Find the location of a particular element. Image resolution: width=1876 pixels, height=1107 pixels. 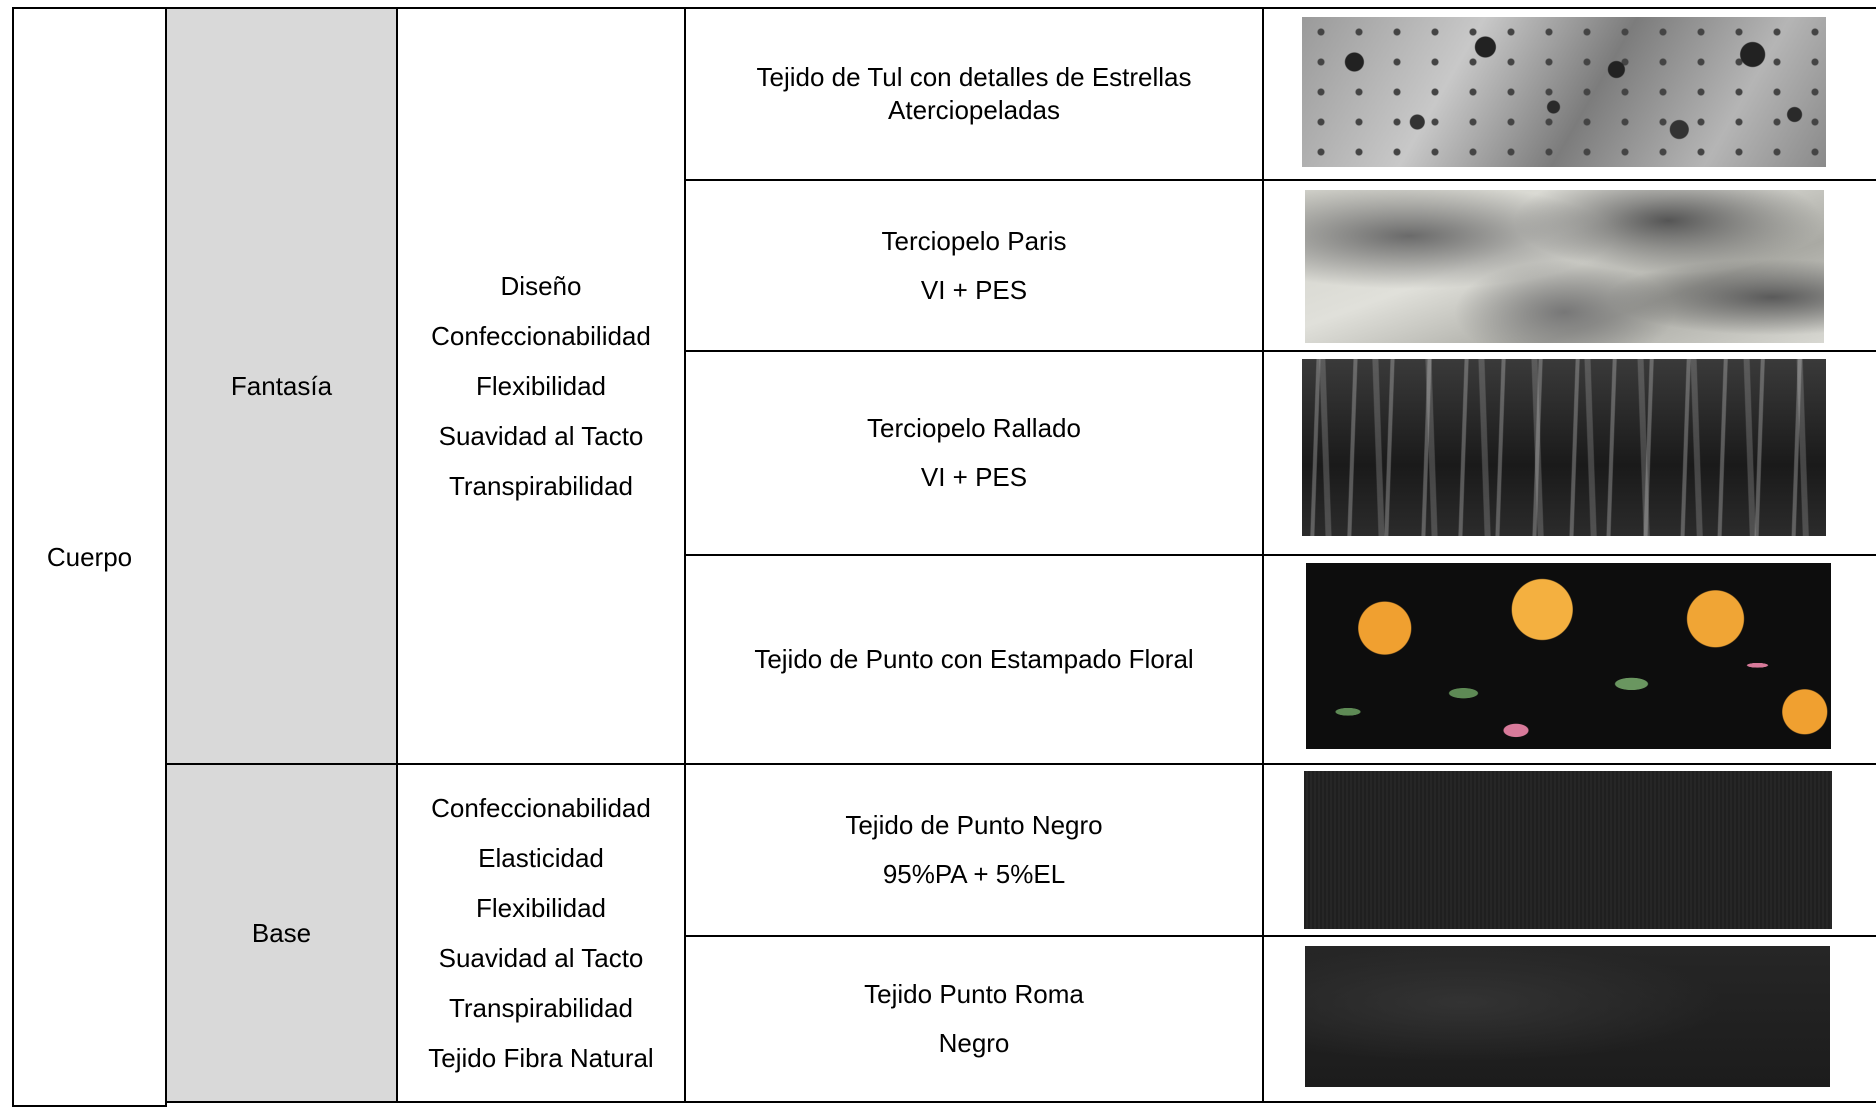

fabric-cell: Terciopelo Rallado VI + PES is located at coordinates (974, 453).